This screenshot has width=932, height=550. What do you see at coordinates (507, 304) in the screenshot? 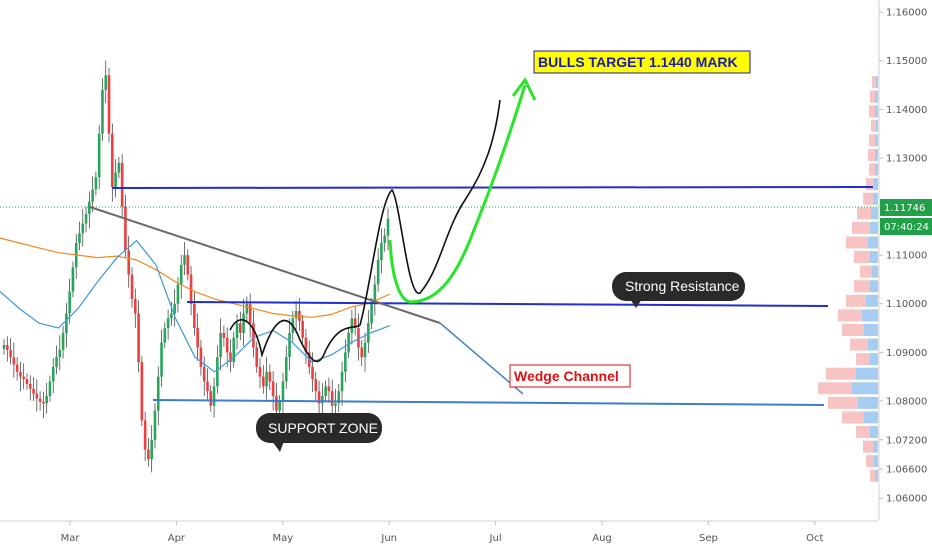
I see `strong-resistance-line` at bounding box center [507, 304].